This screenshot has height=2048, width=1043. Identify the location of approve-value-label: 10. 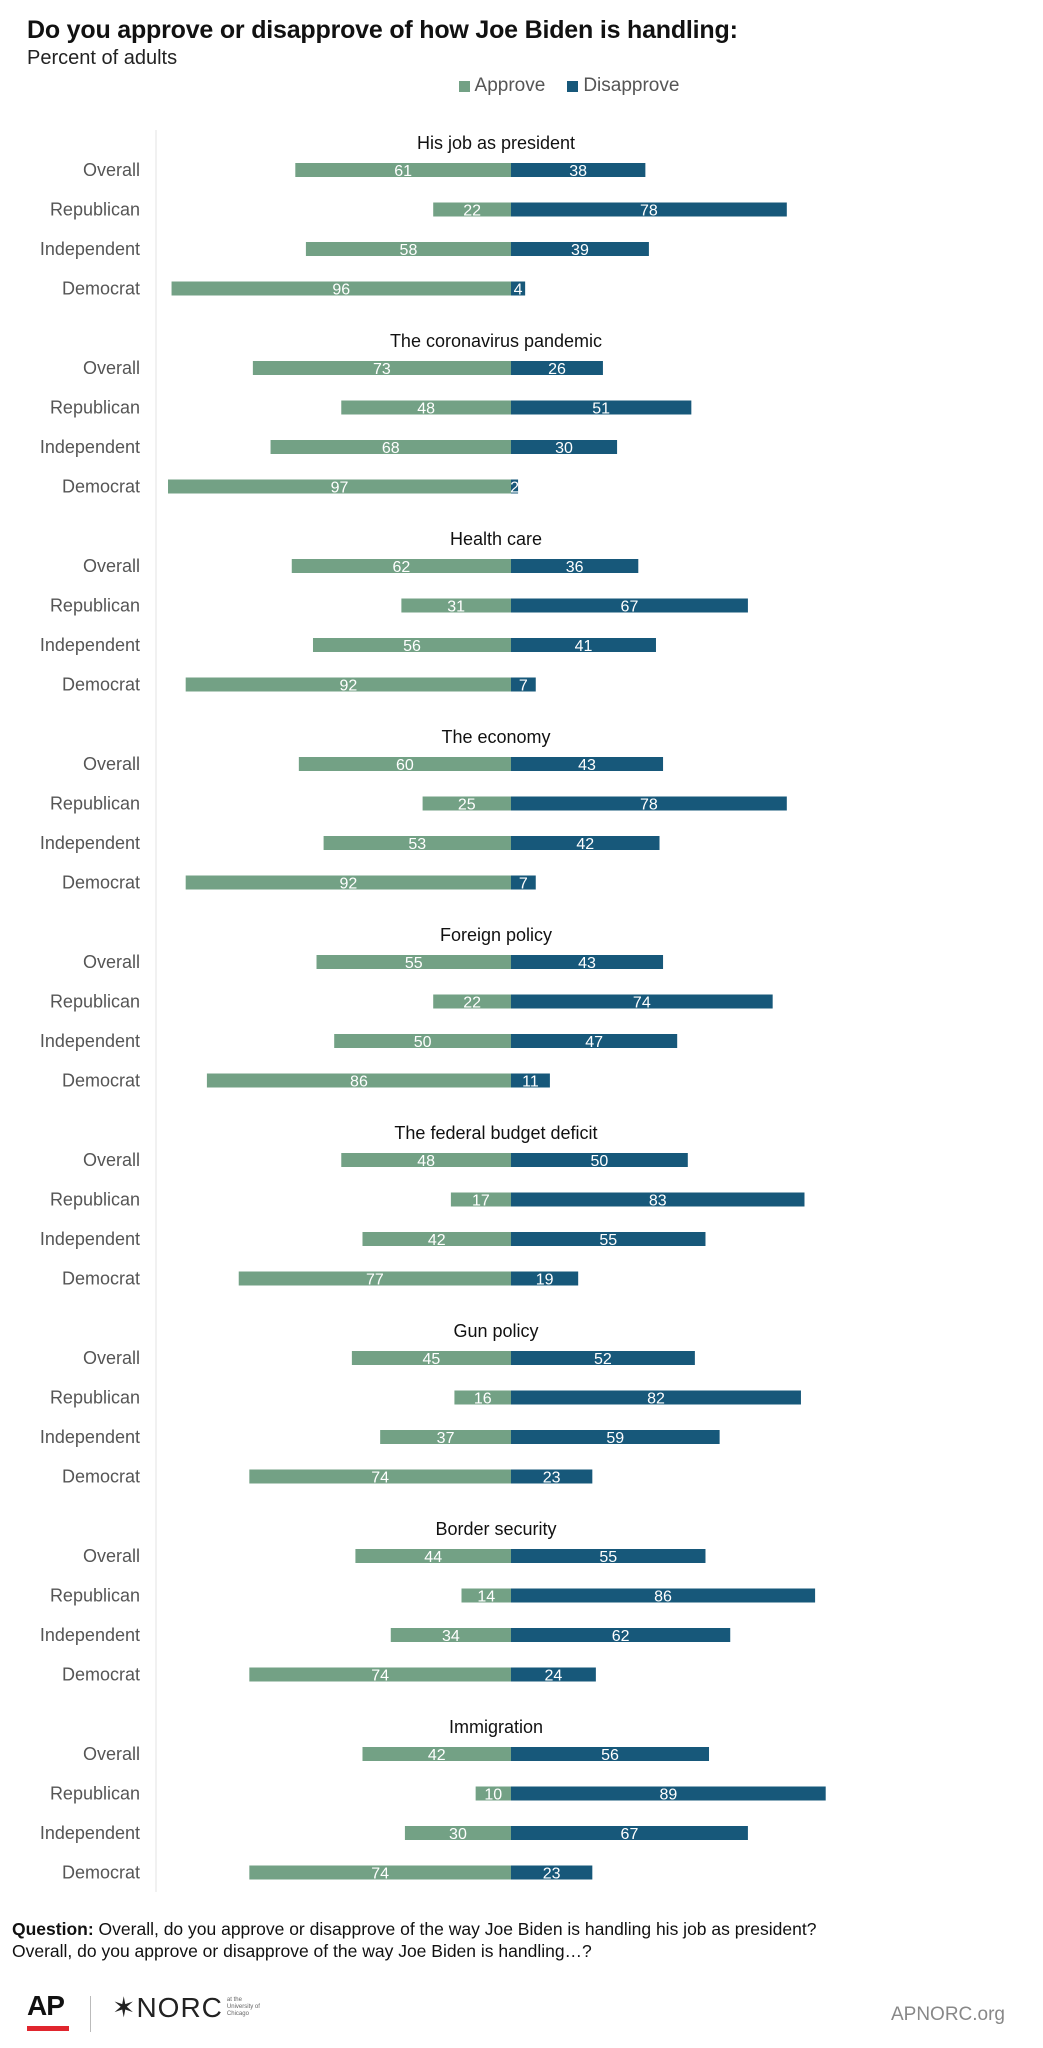
(493, 1795).